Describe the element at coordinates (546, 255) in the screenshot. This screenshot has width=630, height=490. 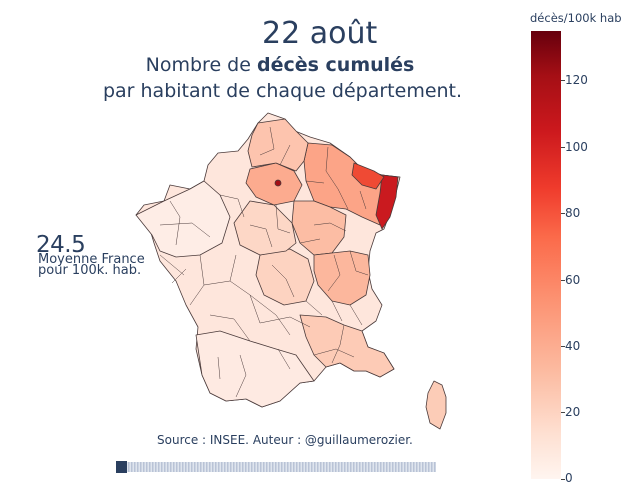
I see `colorbar` at that location.